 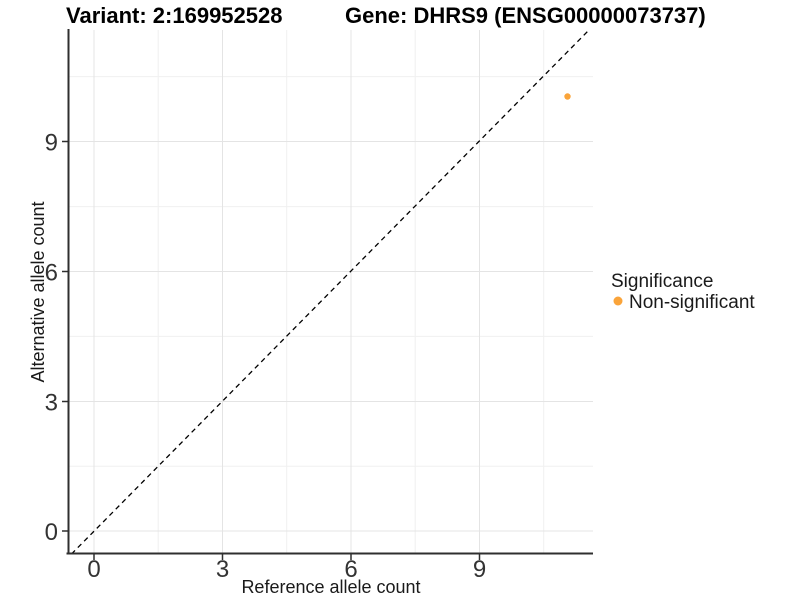 I want to click on y-tick-labels: 0 3 6 9, so click(x=51, y=338).